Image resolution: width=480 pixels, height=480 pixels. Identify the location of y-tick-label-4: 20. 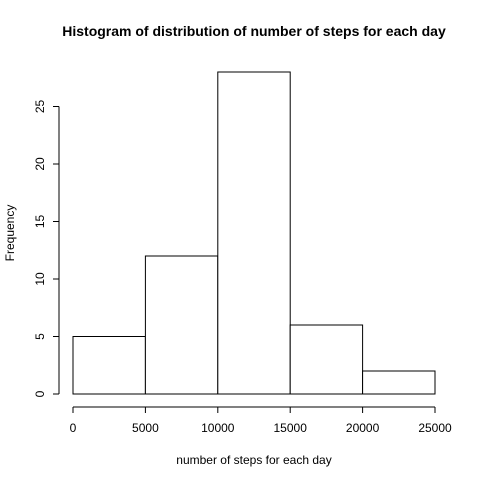
(40, 164).